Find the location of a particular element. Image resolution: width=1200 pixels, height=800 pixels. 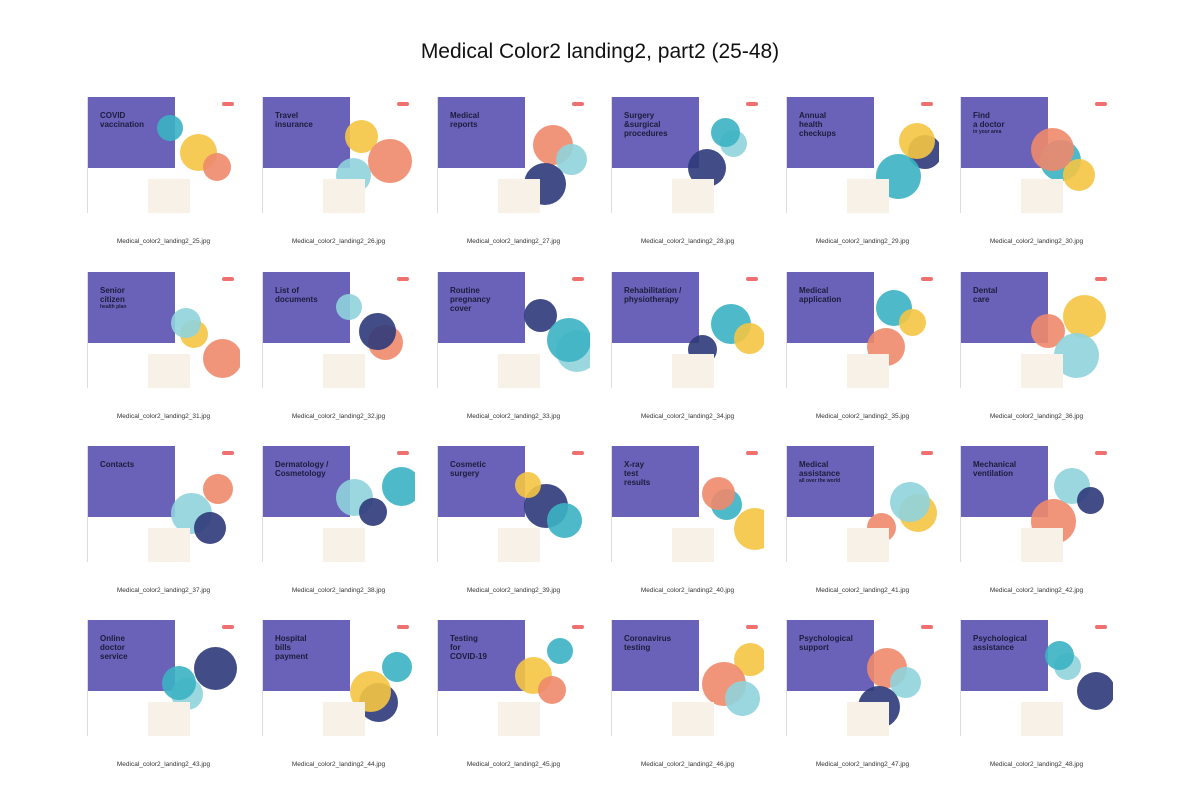

heading-line: health is located at coordinates (811, 124).